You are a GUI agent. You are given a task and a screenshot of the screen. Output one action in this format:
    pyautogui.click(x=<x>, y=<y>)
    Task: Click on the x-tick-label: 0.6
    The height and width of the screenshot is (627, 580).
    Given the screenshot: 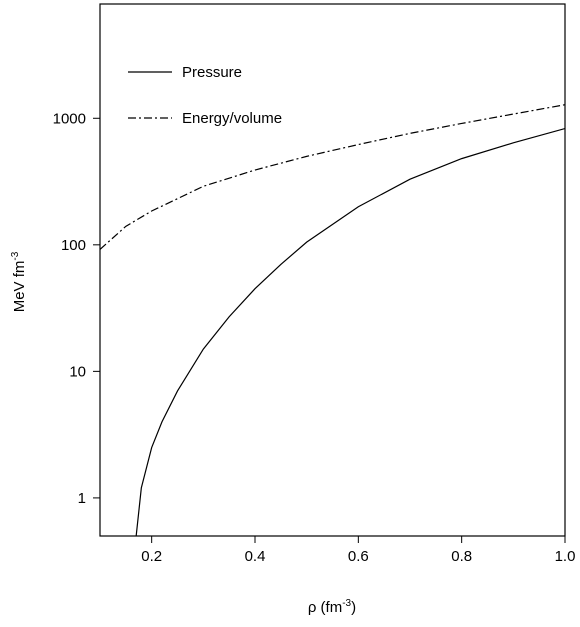 What is the action you would take?
    pyautogui.click(x=358, y=556)
    